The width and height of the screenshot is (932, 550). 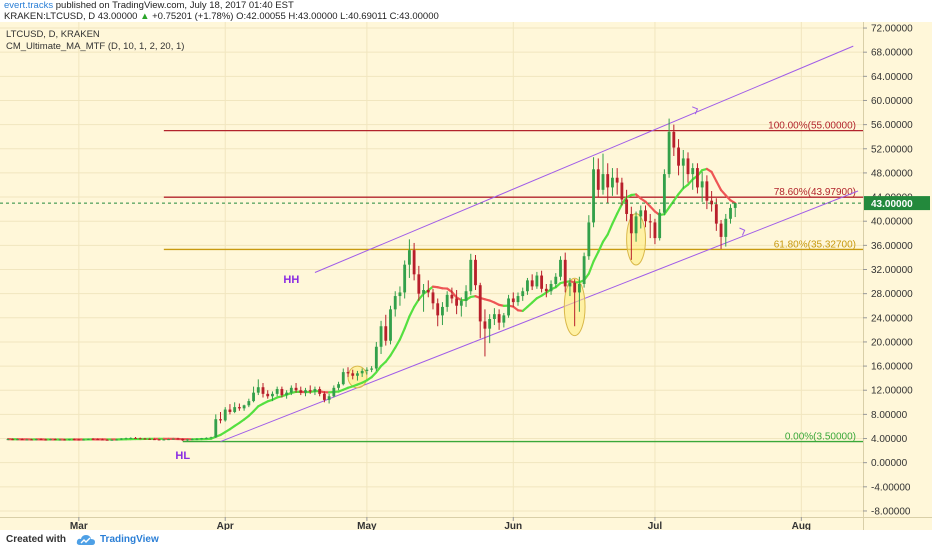 What do you see at coordinates (815, 244) in the screenshot?
I see `fib-level-label: 61.80%(35.32700)` at bounding box center [815, 244].